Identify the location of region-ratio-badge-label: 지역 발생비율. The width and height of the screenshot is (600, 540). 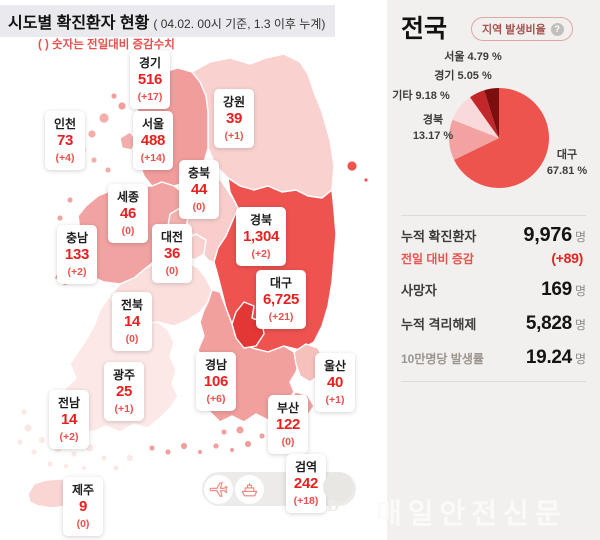
(514, 30).